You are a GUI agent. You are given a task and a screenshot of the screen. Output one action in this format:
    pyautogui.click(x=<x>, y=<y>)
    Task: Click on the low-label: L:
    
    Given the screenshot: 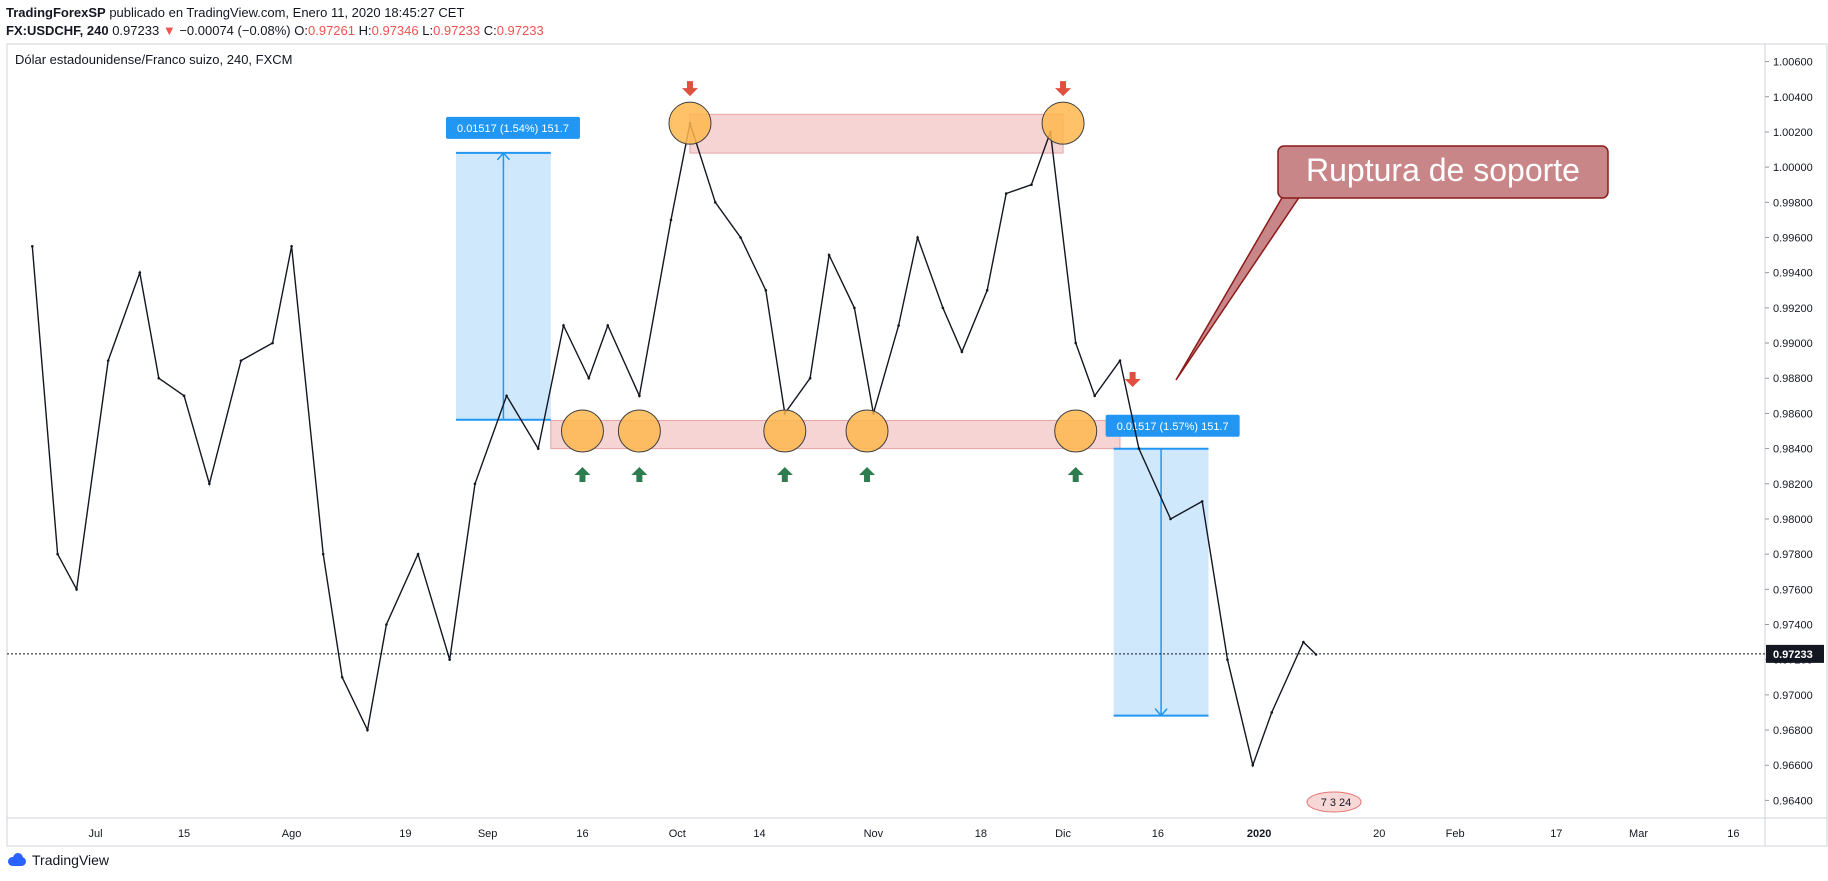 What is the action you would take?
    pyautogui.click(x=428, y=30)
    